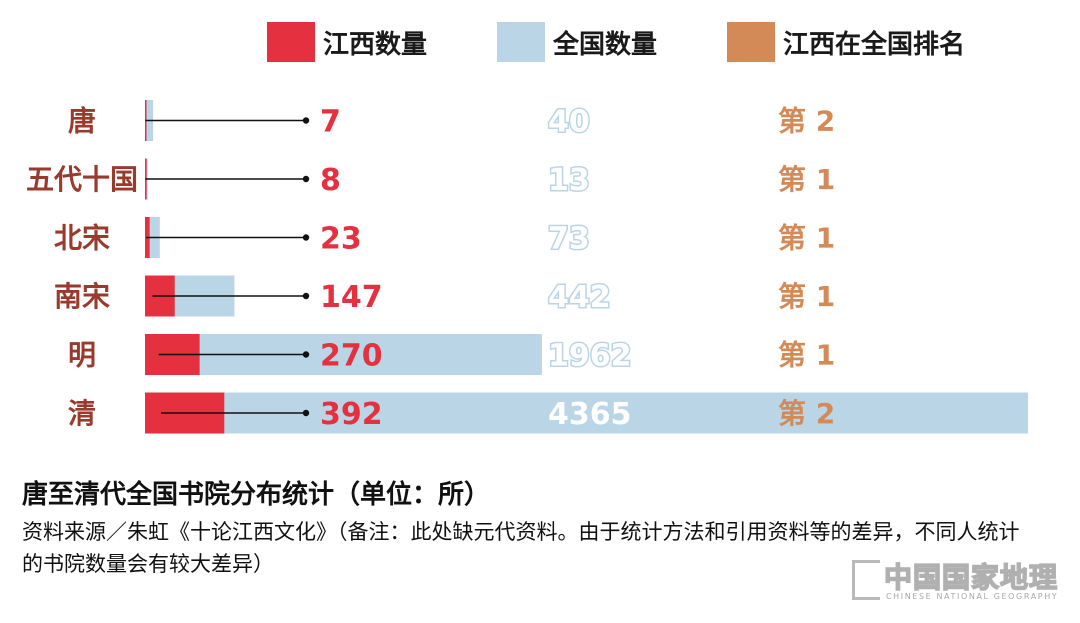  What do you see at coordinates (341, 239) in the screenshot?
I see `value-label-jiangxi: 23` at bounding box center [341, 239].